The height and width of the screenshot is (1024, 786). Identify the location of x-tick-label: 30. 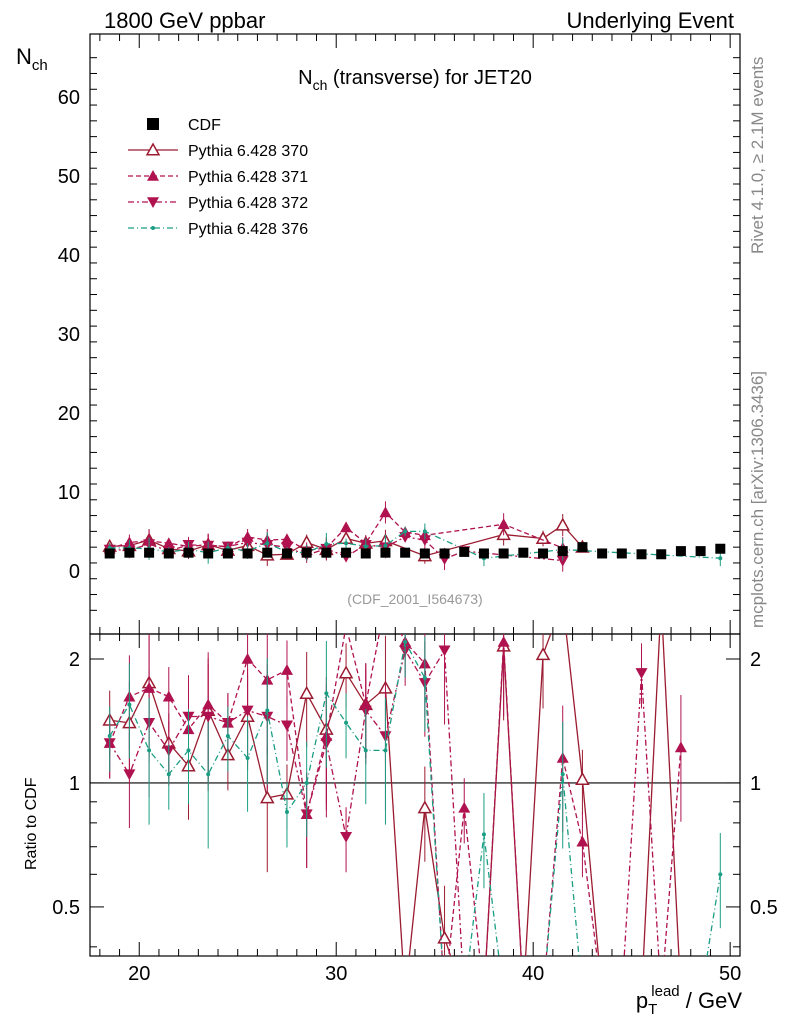
(336, 974).